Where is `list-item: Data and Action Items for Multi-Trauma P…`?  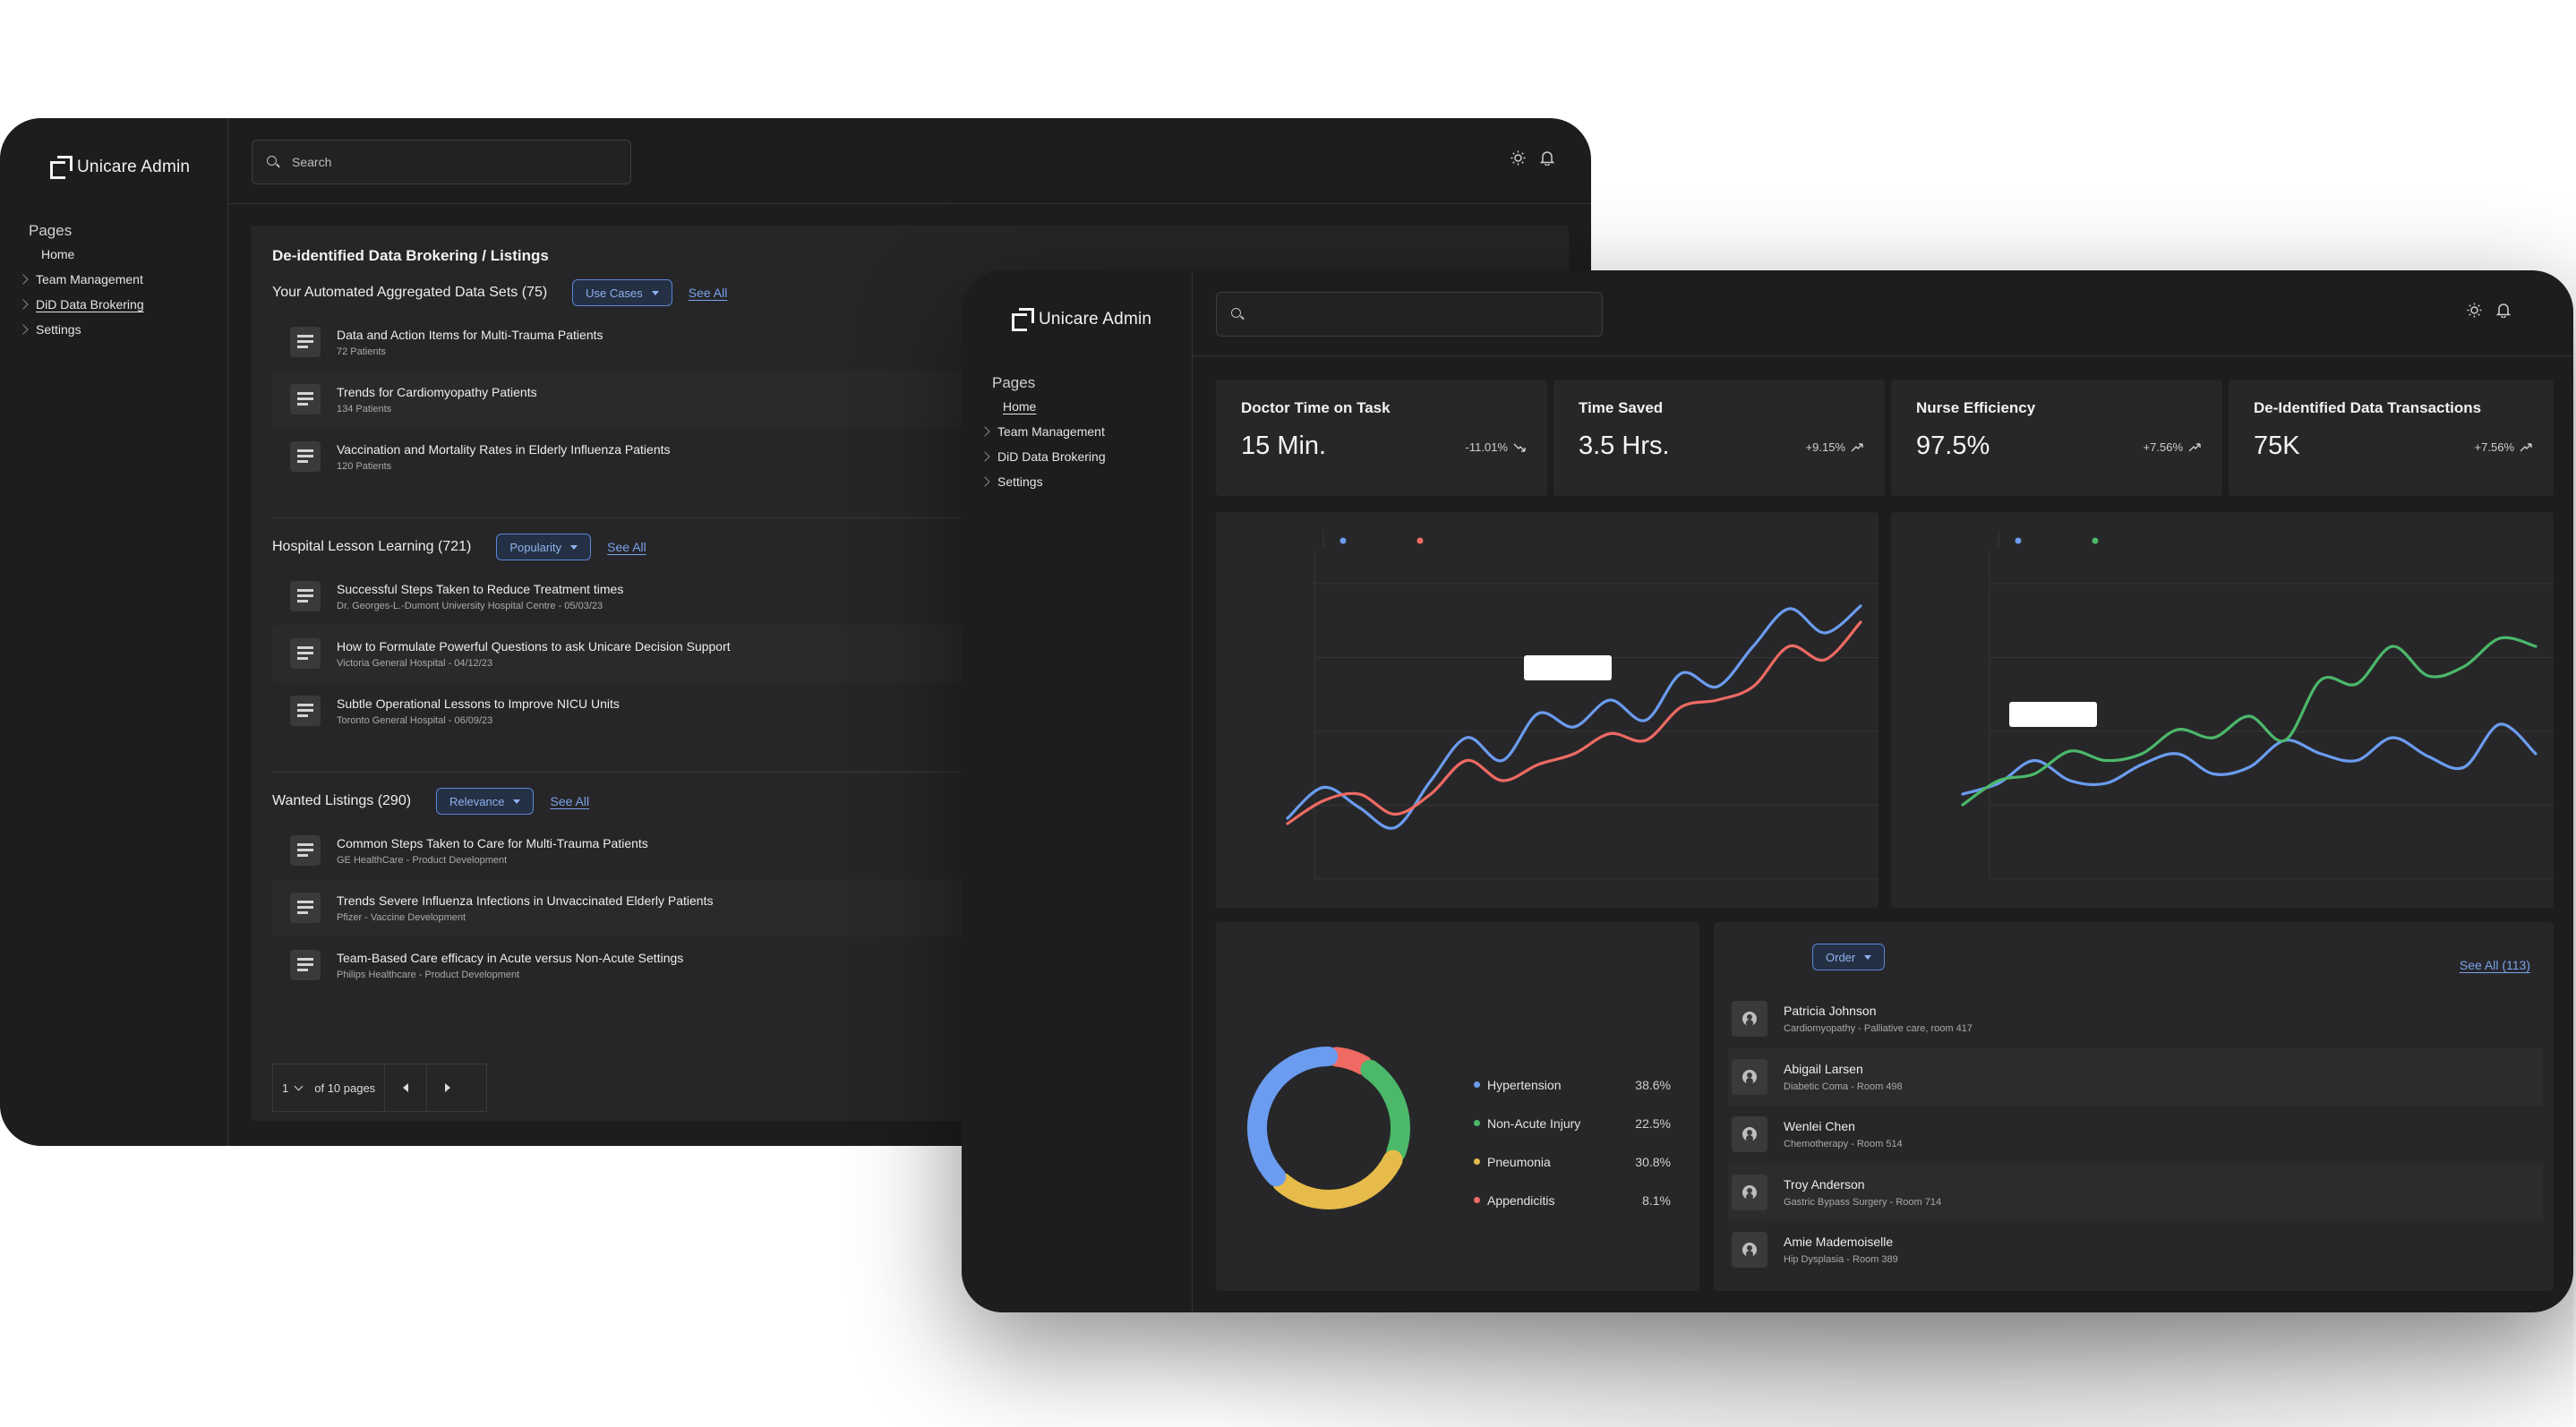
list-item: Data and Action Items for Multi-Trauma P… is located at coordinates (908, 342).